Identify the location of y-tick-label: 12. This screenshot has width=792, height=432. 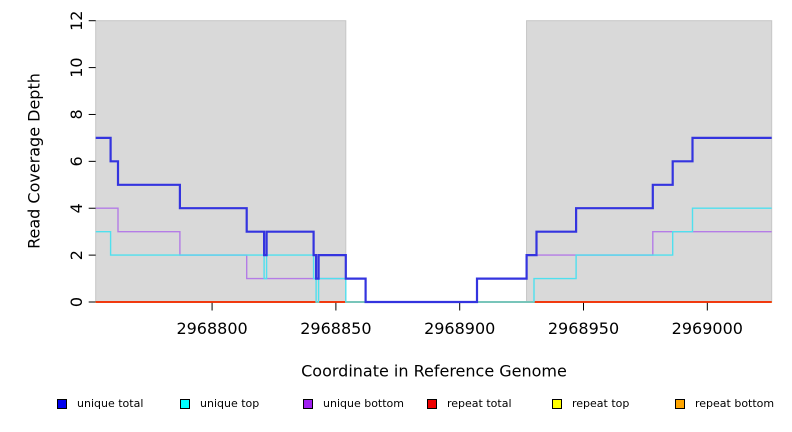
(76, 21).